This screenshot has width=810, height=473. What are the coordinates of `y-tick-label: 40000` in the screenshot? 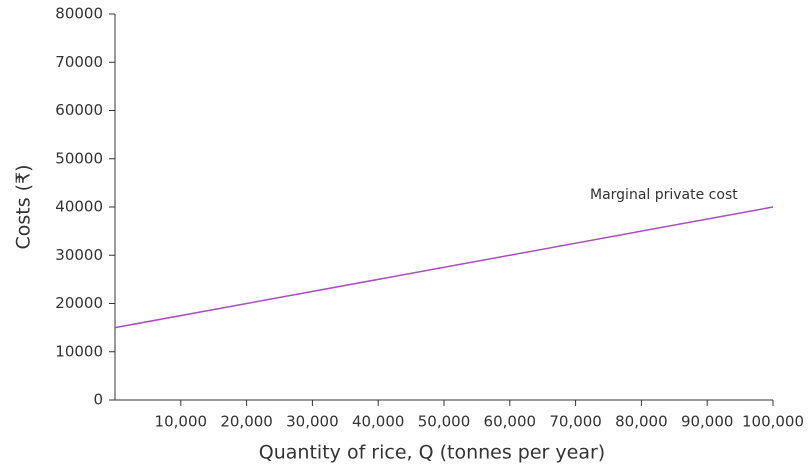 It's located at (79, 207).